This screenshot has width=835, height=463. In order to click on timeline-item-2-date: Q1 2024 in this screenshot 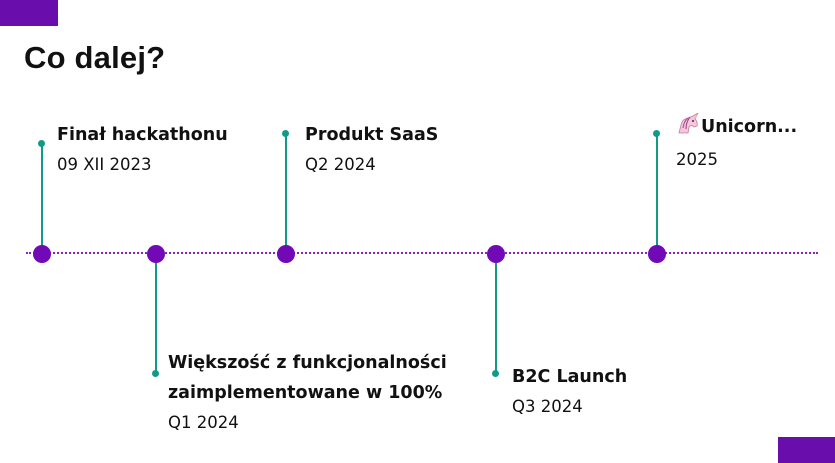, I will do `click(203, 422)`.